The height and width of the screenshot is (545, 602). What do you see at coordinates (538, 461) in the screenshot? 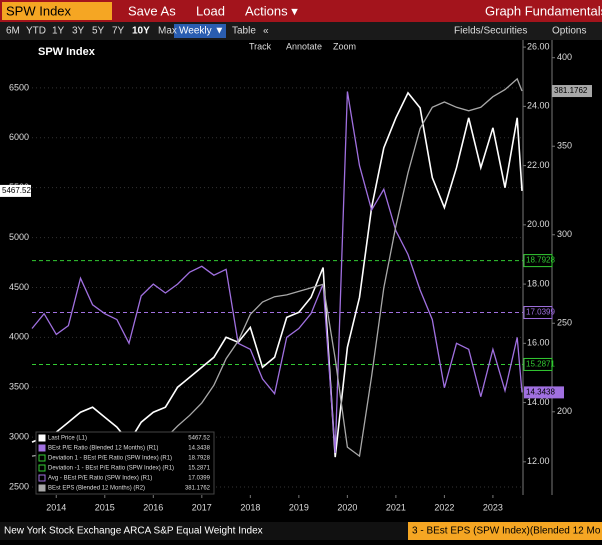
I see `y2-tick-label: 12.00` at bounding box center [538, 461].